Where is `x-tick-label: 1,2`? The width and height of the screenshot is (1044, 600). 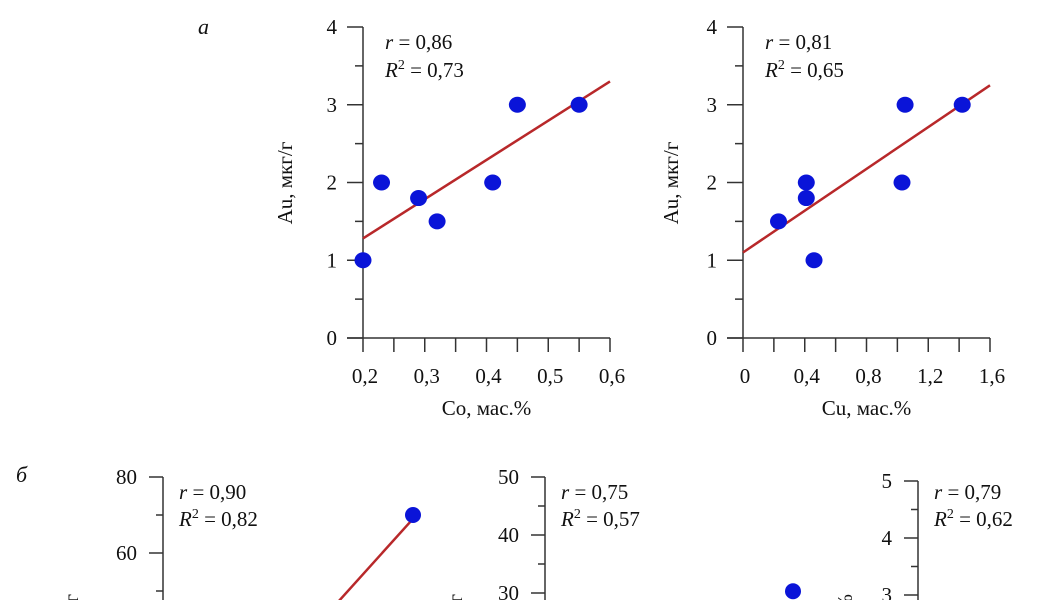
x-tick-label: 1,2 is located at coordinates (930, 376).